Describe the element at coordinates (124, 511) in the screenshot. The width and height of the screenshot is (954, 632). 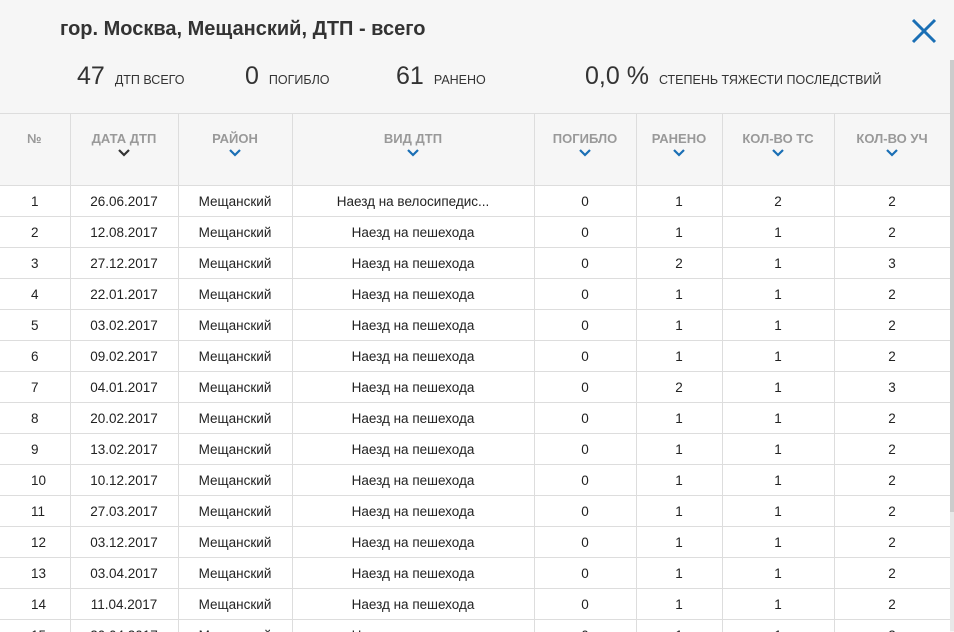
I see `cell-date: 27.03.2017` at that location.